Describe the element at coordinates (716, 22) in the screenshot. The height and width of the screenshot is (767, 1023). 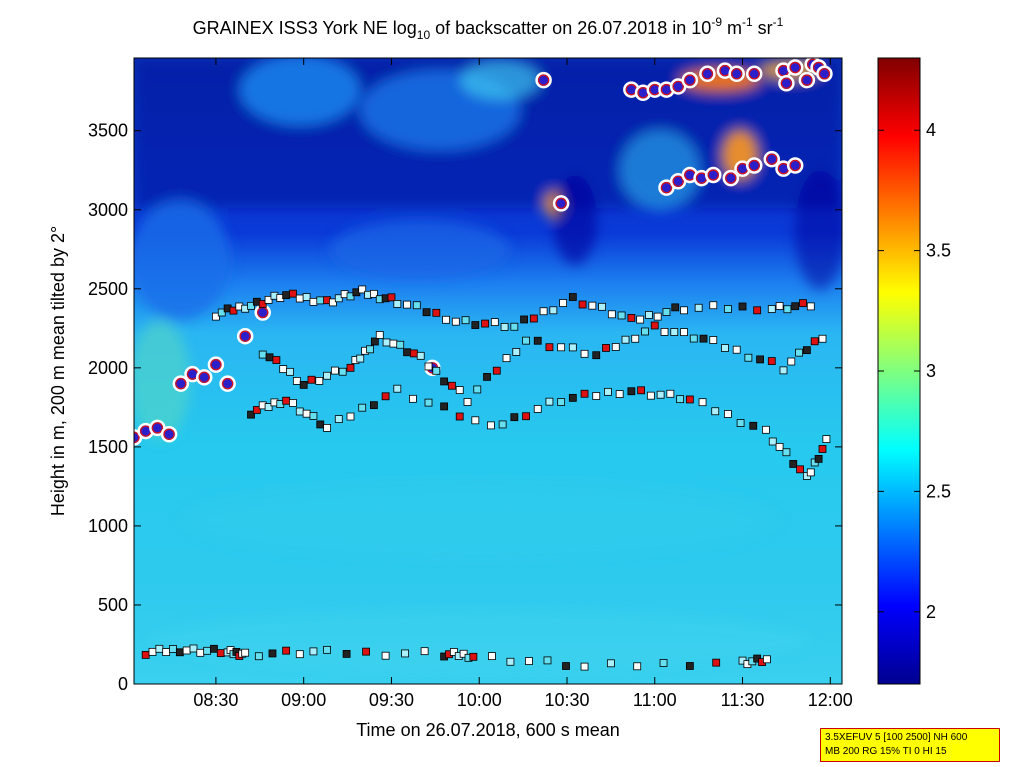
I see `title-sup1: -9` at that location.